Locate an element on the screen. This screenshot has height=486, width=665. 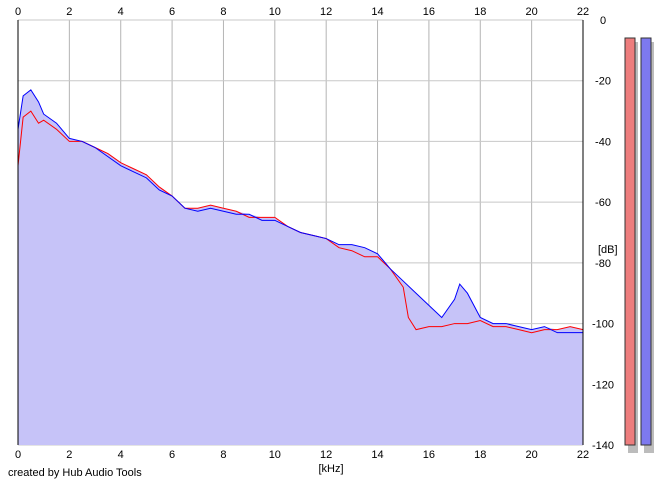
x-tick-label-bottom: 6 is located at coordinates (172, 455).